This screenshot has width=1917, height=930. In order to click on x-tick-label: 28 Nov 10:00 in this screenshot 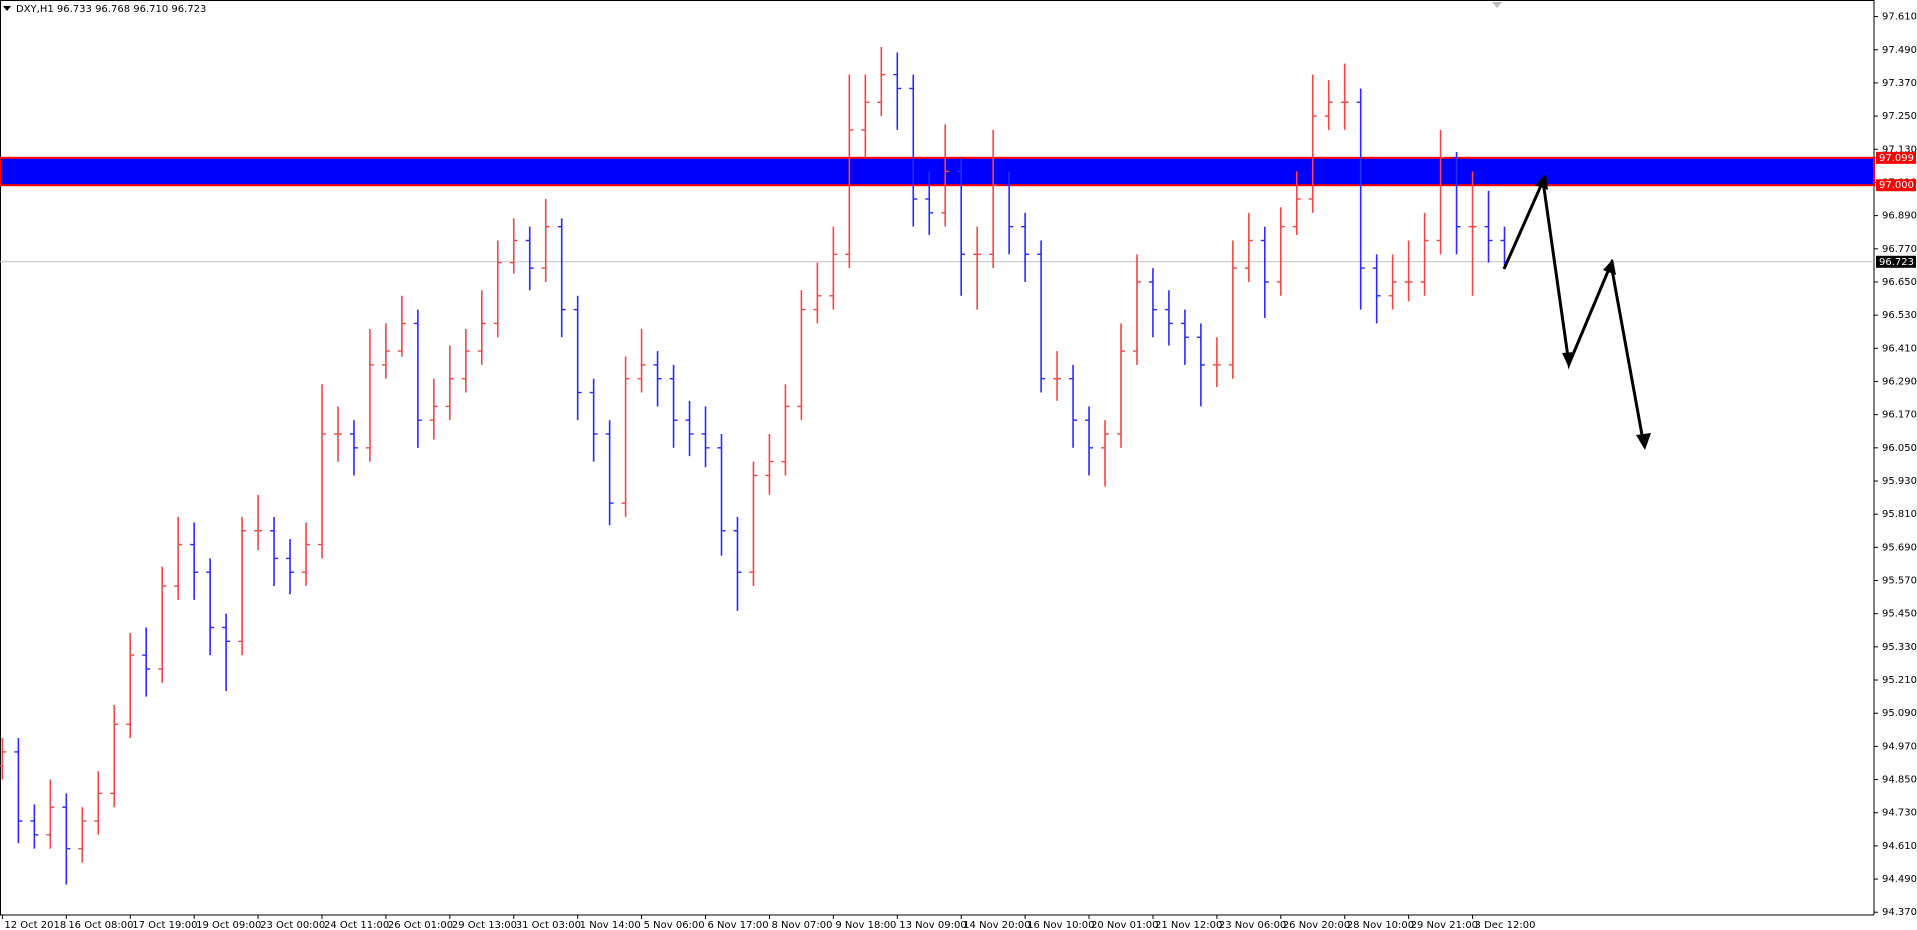, I will do `click(1380, 925)`.